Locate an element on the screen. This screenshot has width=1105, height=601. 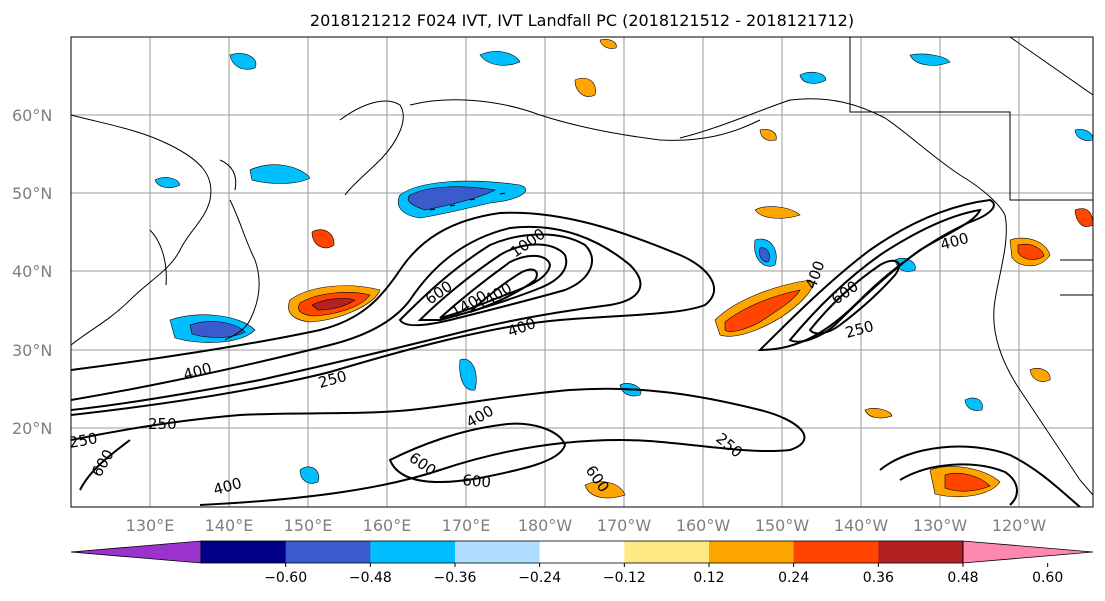
colorbar-tick-label: −0.48 is located at coordinates (370, 578).